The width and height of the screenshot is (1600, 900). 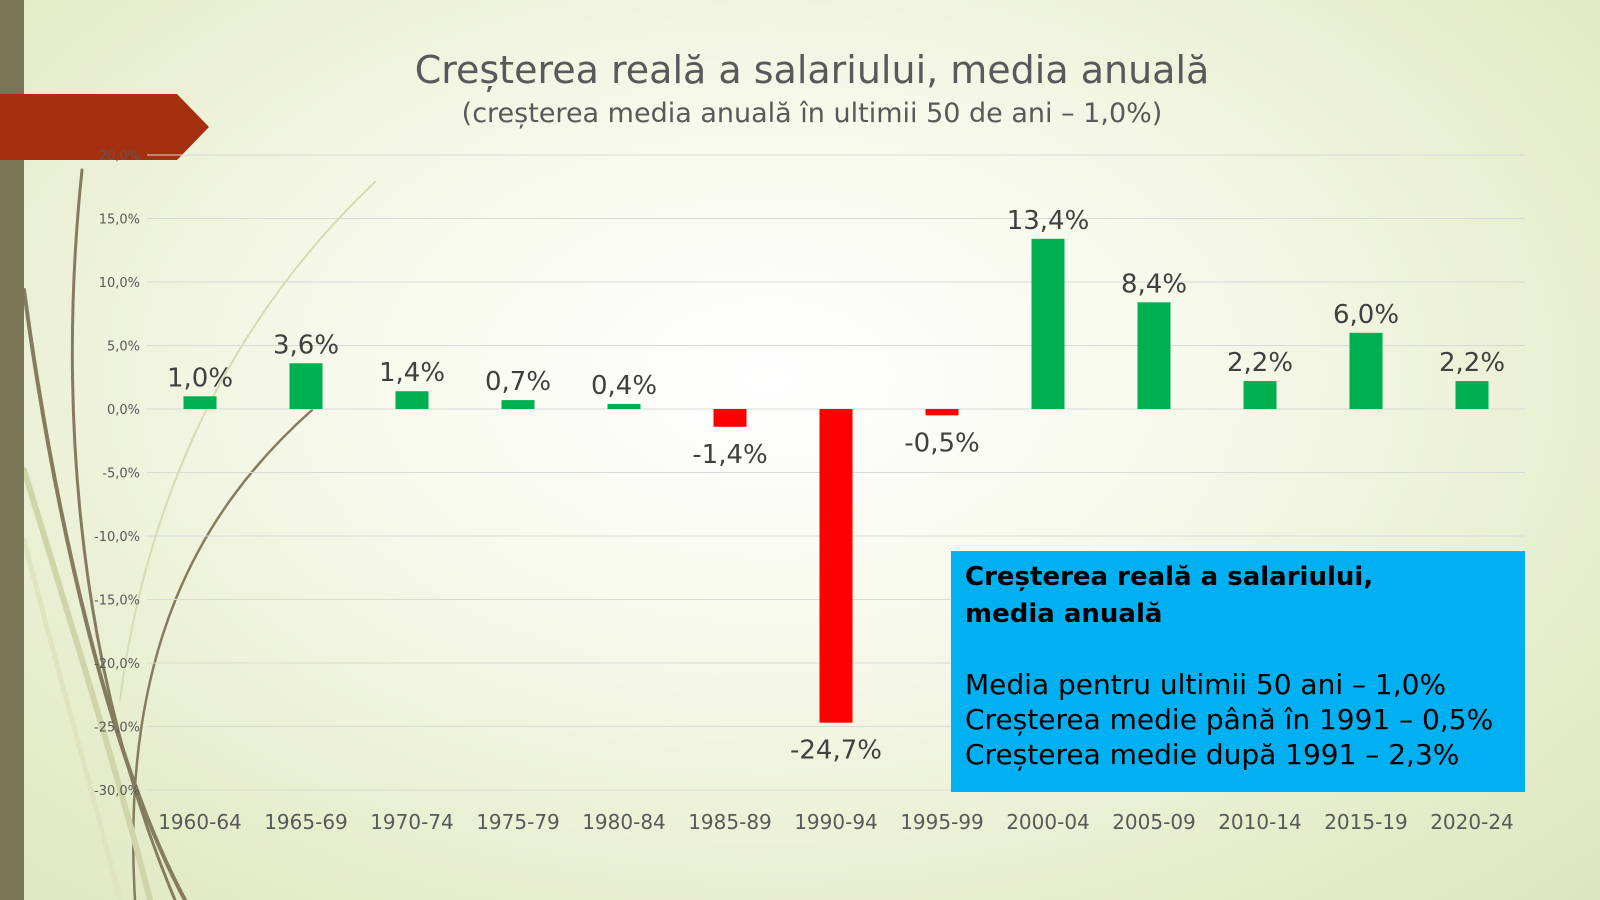 What do you see at coordinates (1048, 221) in the screenshot?
I see `data-label: 13,4%` at bounding box center [1048, 221].